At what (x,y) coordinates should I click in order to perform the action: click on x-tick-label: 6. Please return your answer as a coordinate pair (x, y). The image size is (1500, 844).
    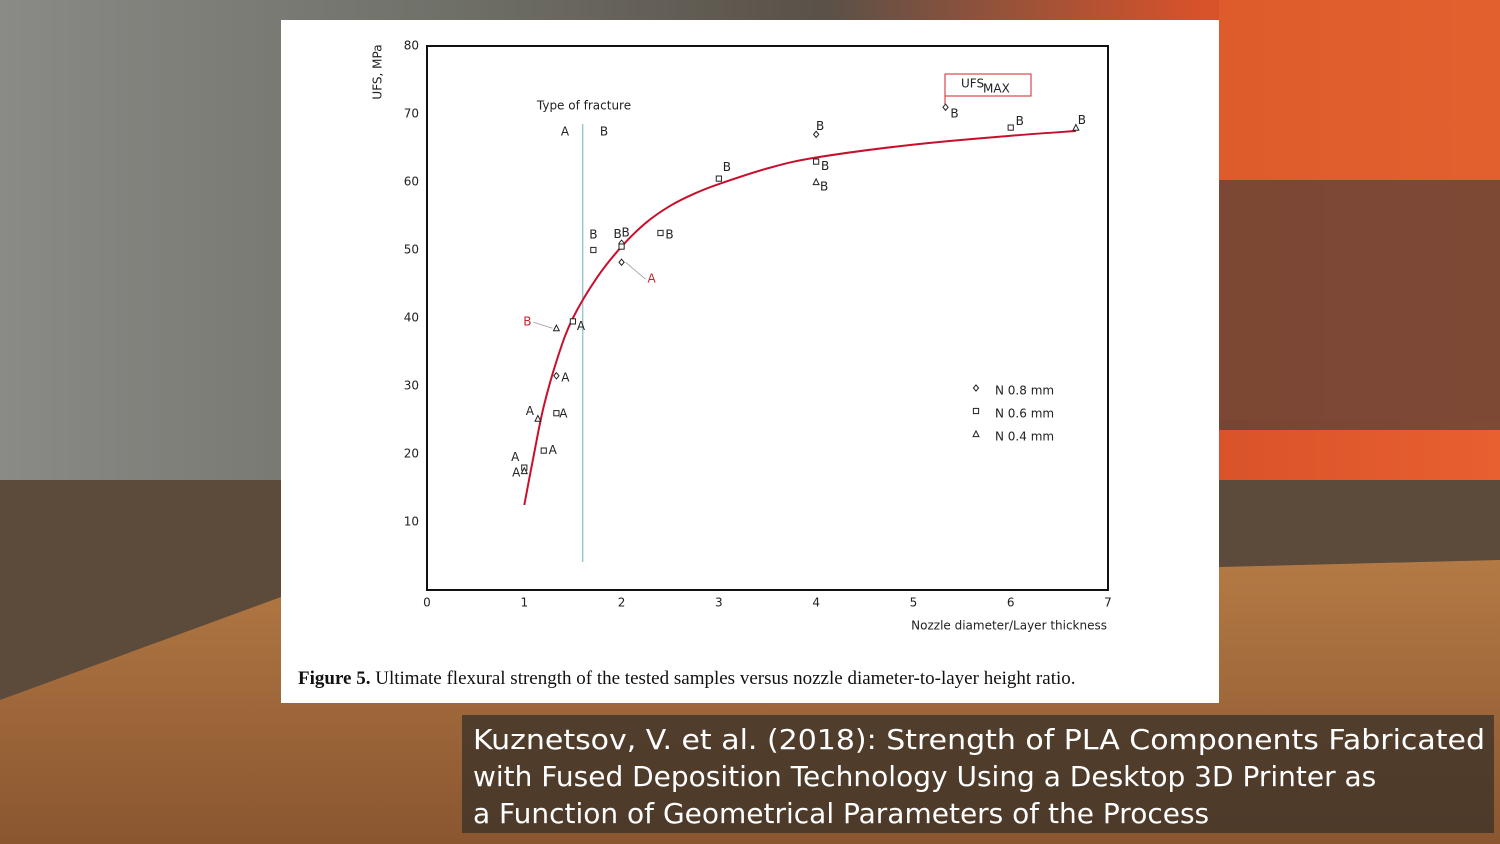
    Looking at the image, I should click on (1011, 603).